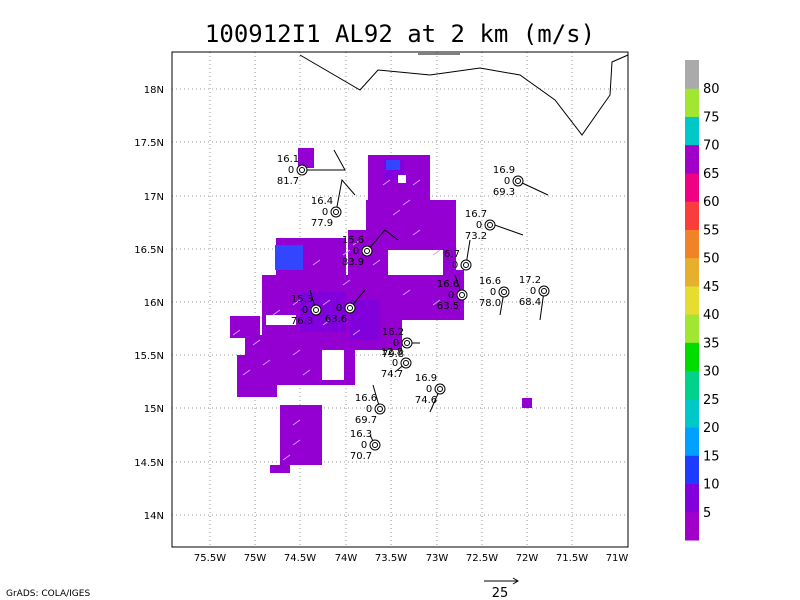 The width and height of the screenshot is (800, 600). I want to click on wind-vectors, so click(336, 320).